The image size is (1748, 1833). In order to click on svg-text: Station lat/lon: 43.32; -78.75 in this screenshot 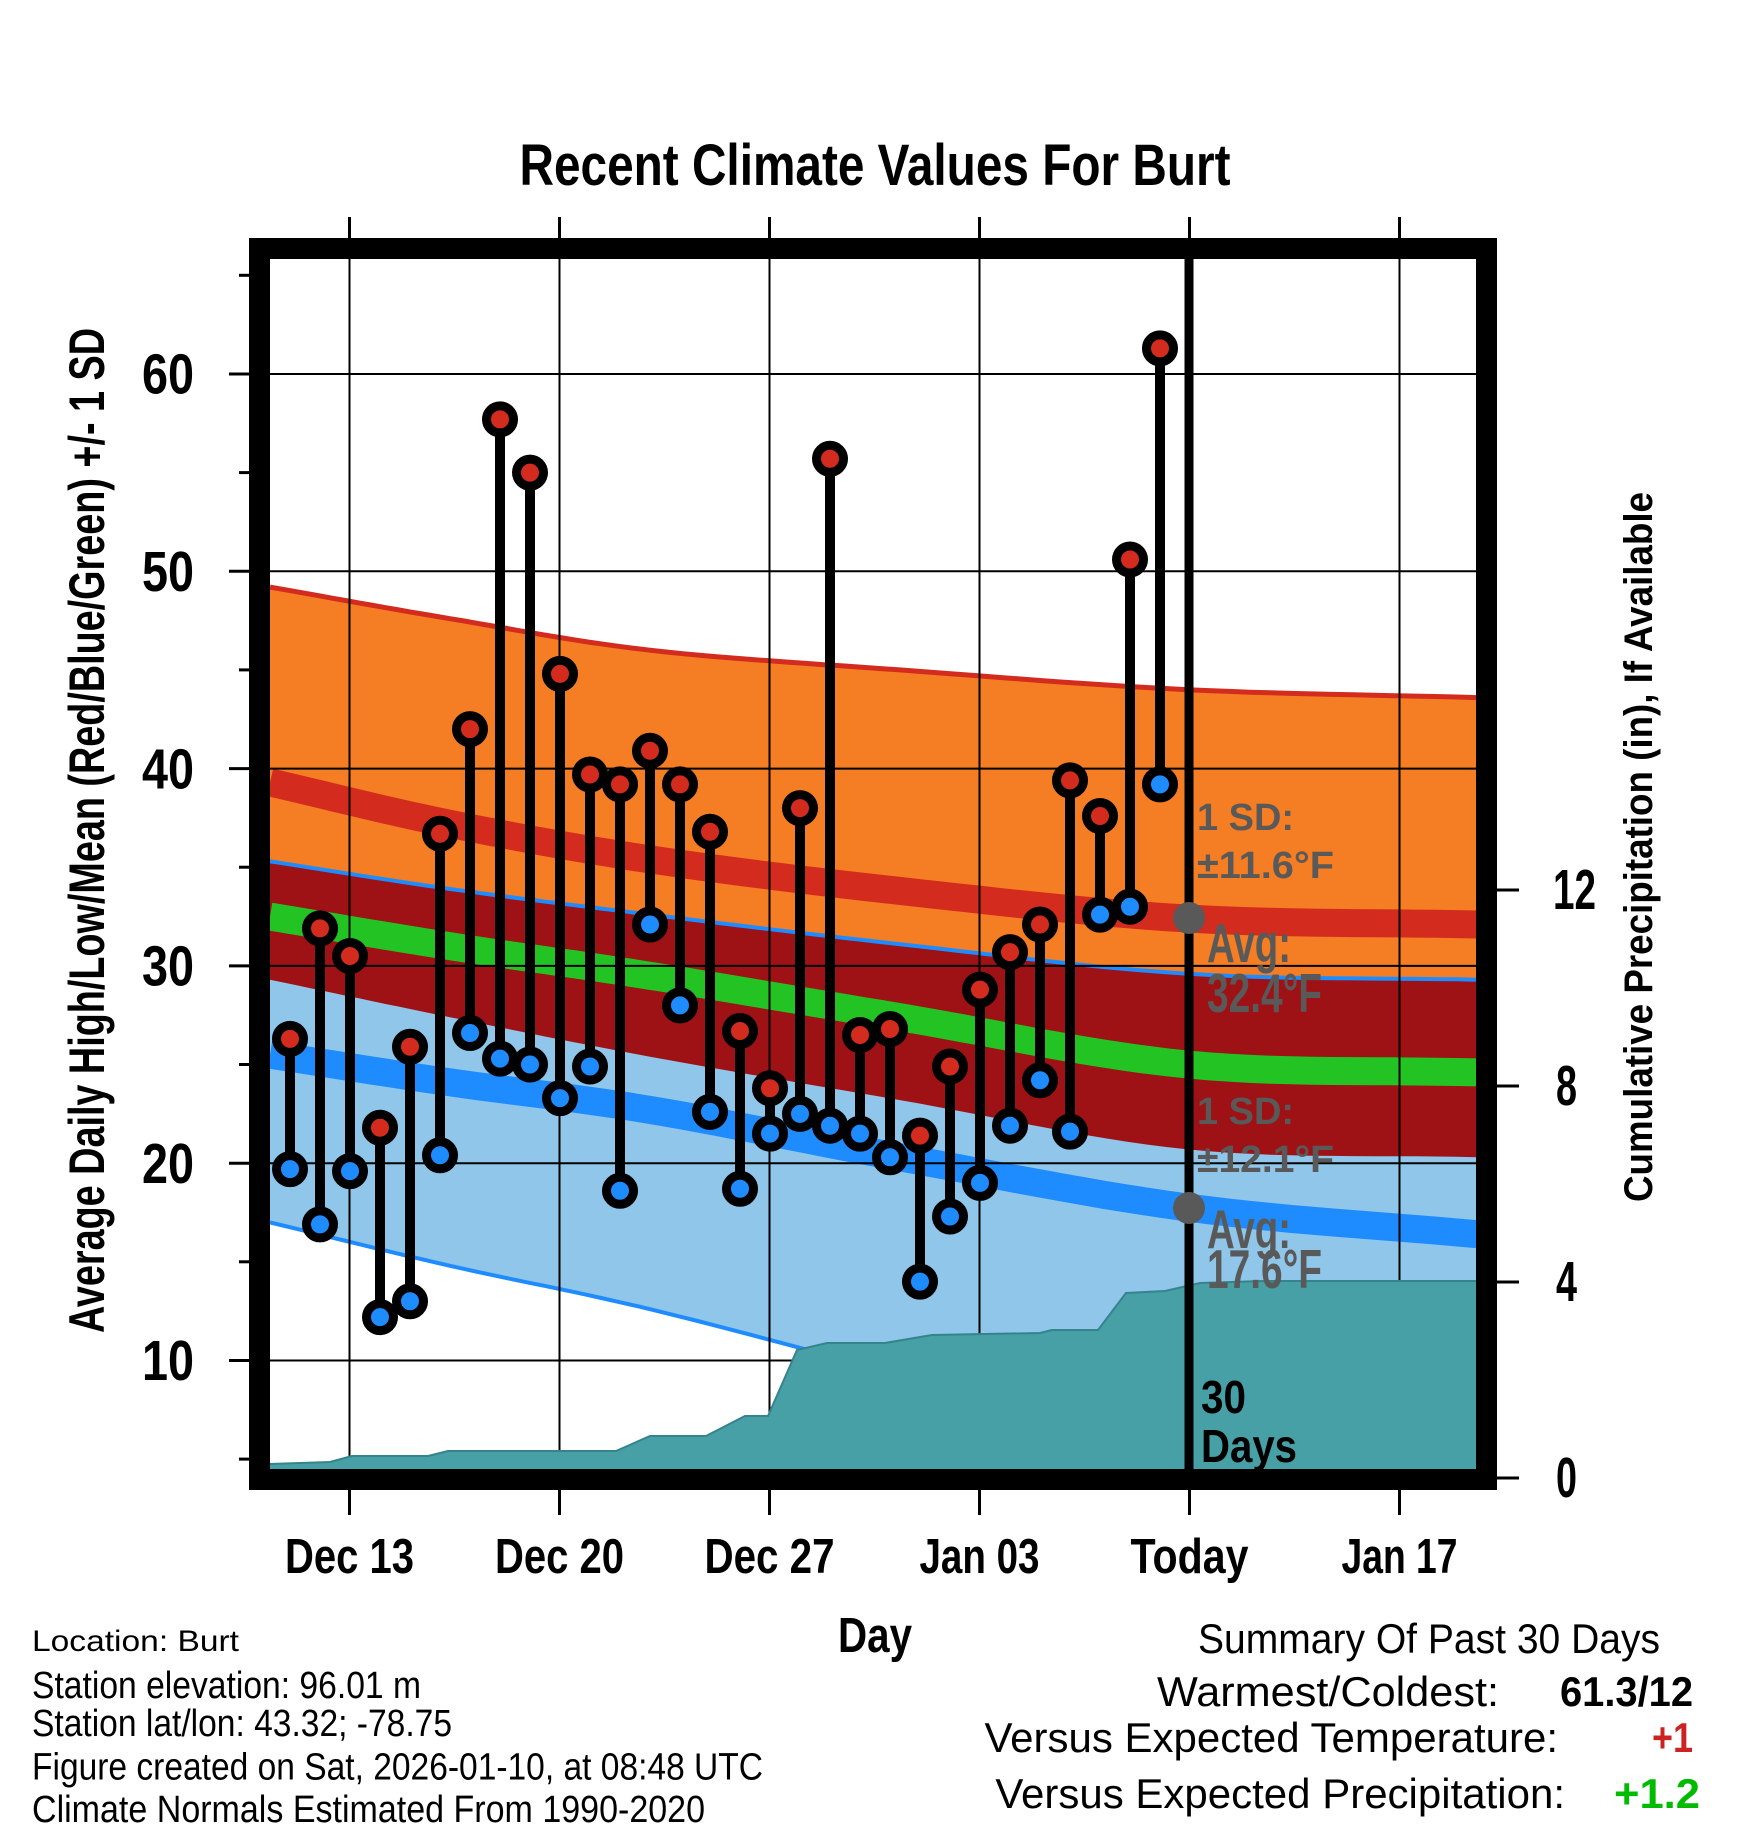, I will do `click(242, 1724)`.